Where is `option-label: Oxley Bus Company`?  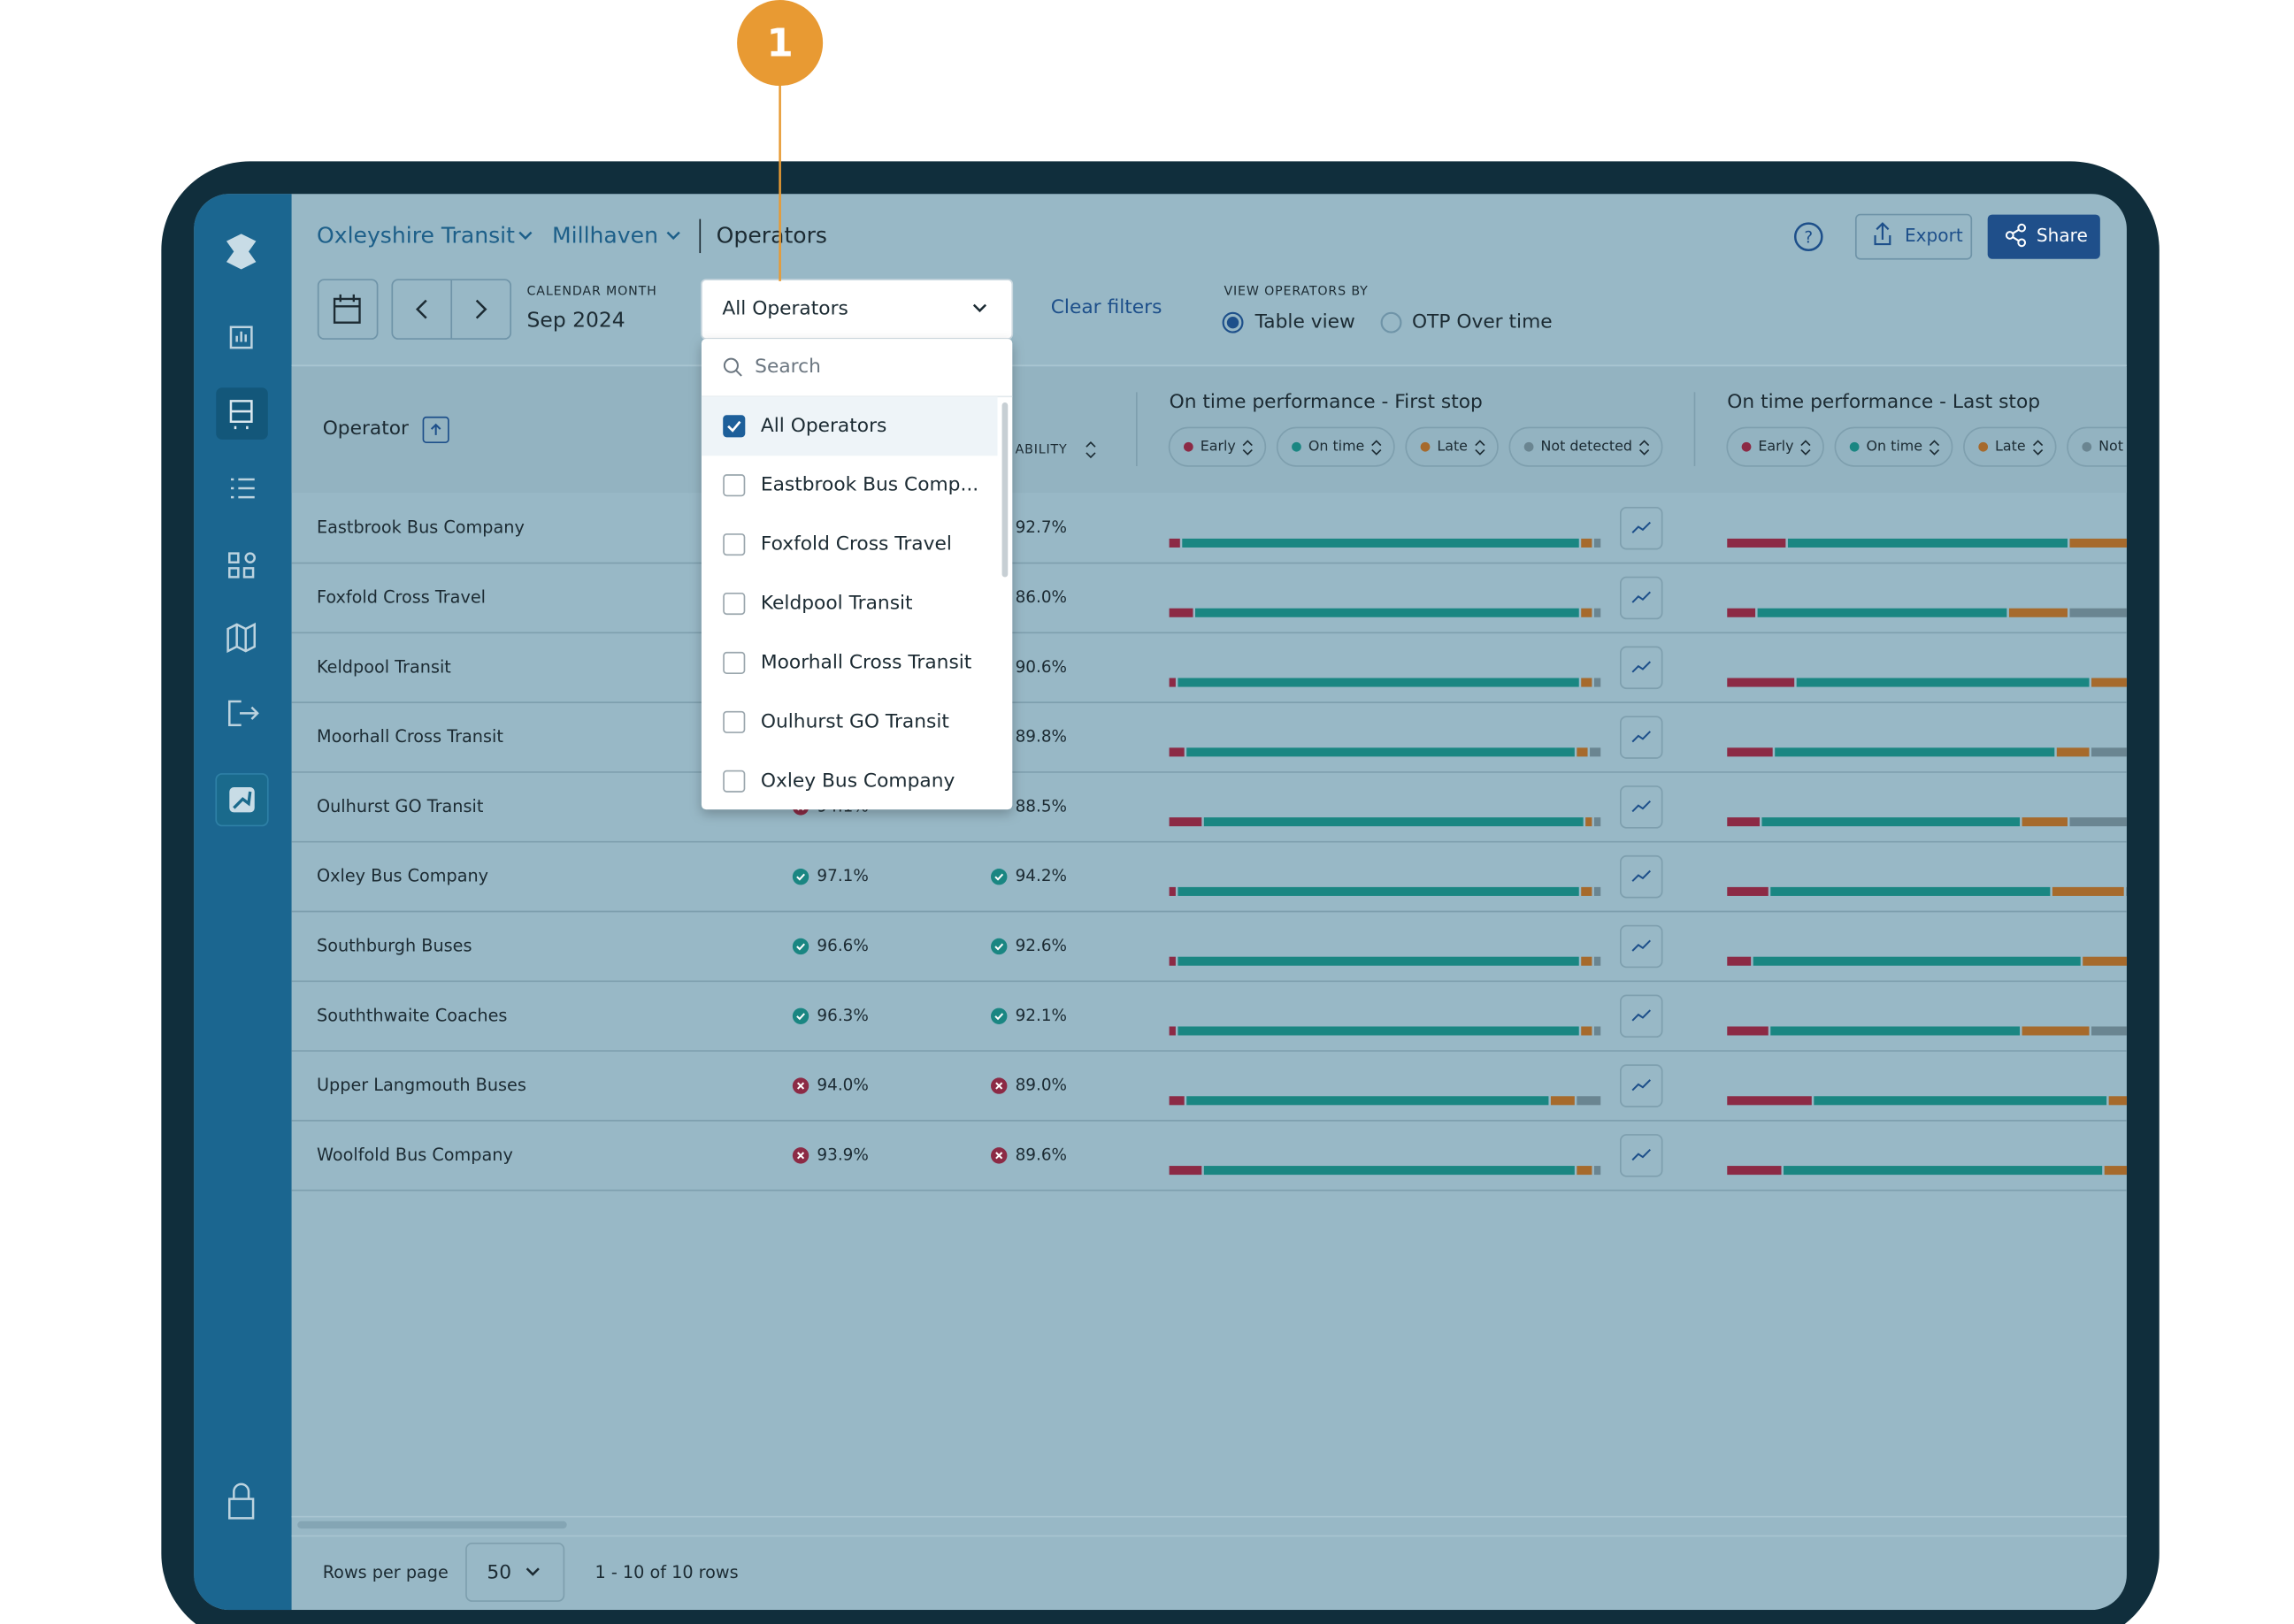 option-label: Oxley Bus Company is located at coordinates (858, 781).